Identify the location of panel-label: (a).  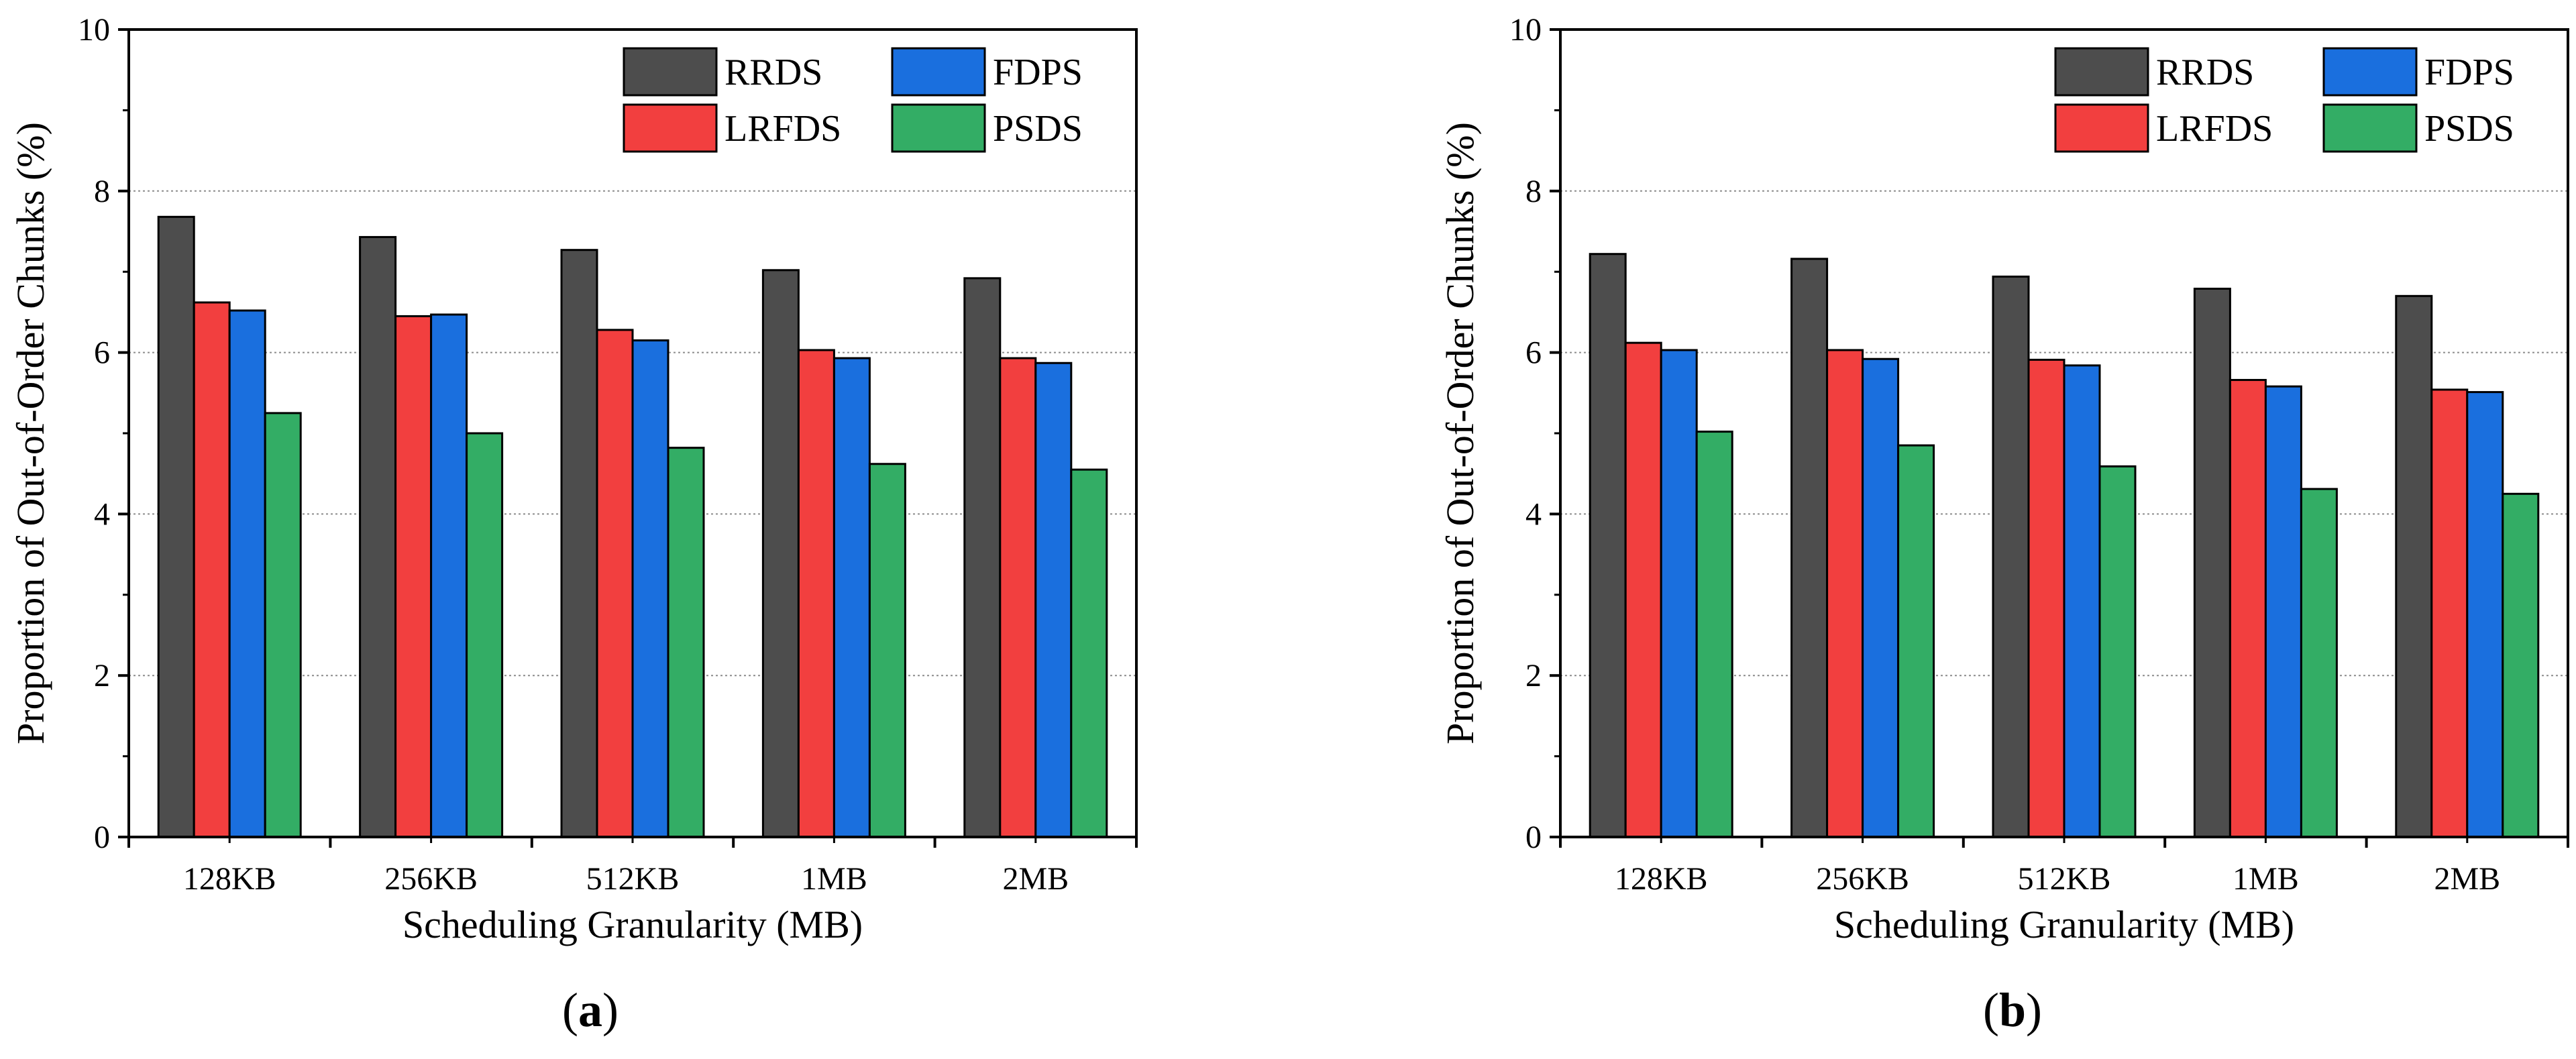
(590, 1010).